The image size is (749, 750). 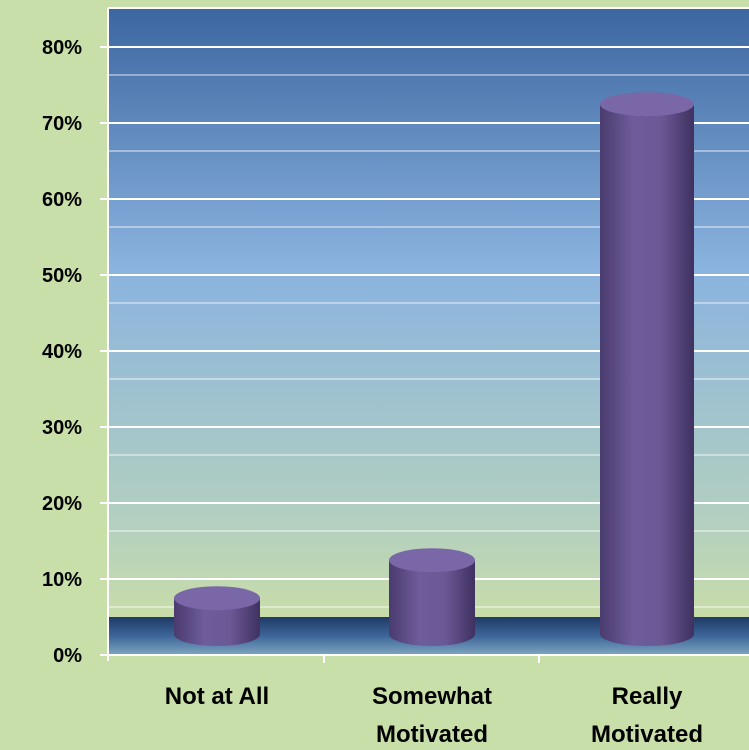 I want to click on y-tick-label: 40%, so click(x=62, y=352).